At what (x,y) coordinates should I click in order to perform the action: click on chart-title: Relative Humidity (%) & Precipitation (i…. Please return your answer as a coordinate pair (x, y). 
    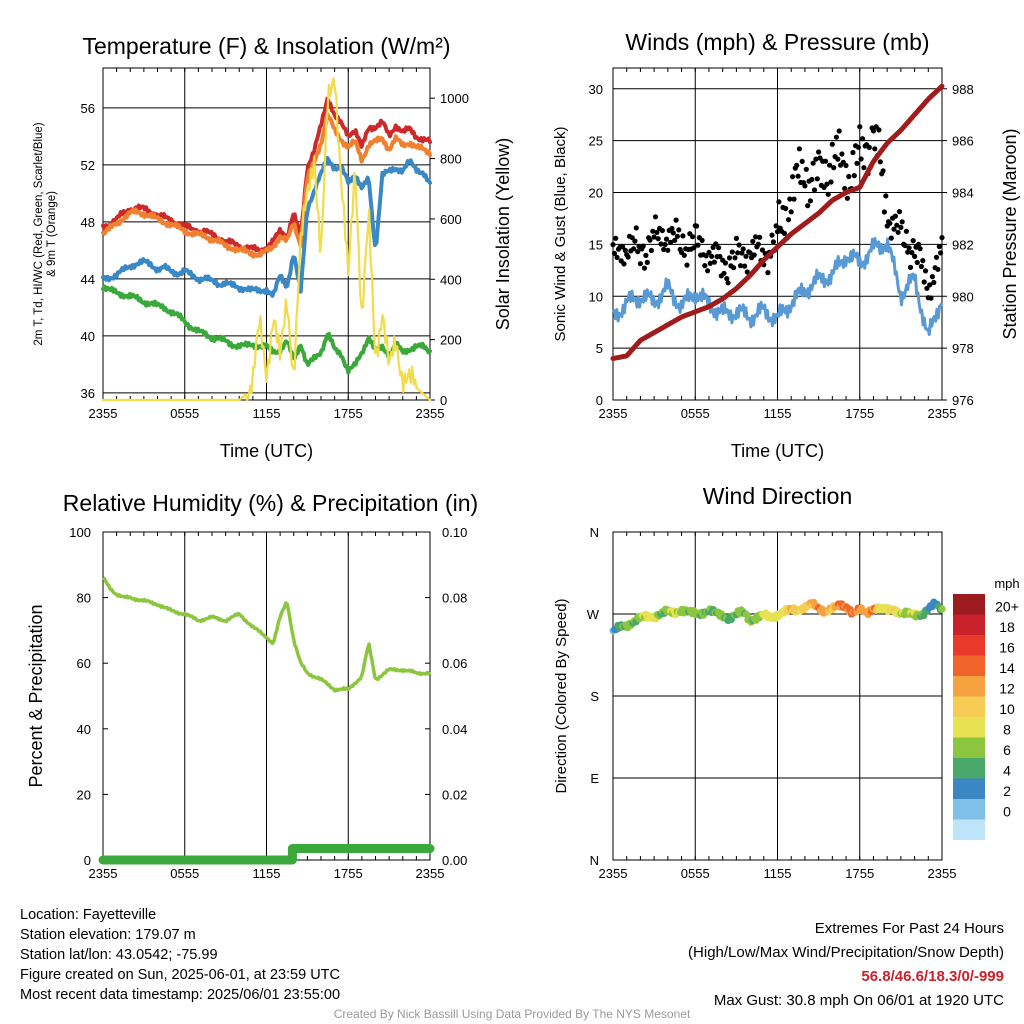
    Looking at the image, I should click on (270, 503).